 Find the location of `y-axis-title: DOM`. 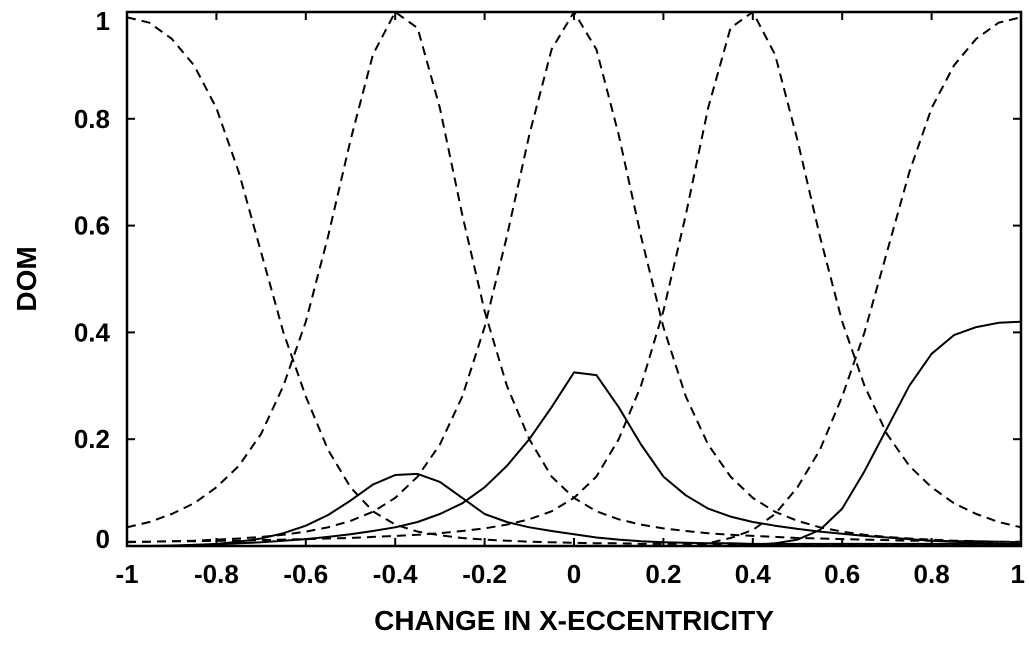

y-axis-title: DOM is located at coordinates (26, 278).